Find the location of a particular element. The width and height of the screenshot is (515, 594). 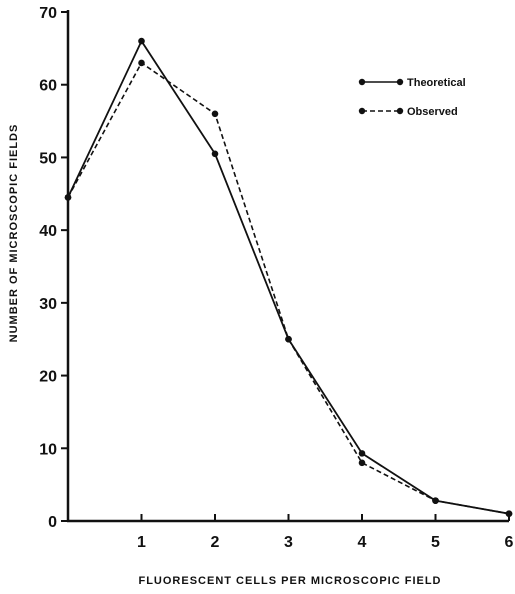

y-tick-label: 20 is located at coordinates (48, 377).